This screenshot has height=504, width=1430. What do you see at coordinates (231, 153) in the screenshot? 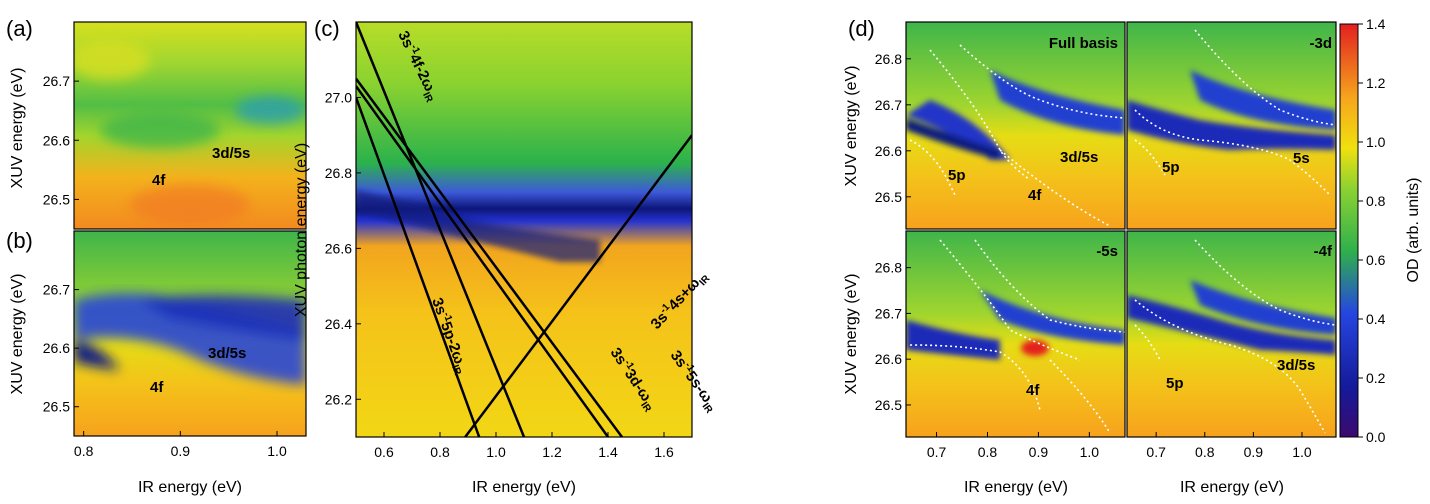
I see `panel-a-annotation-3d5s: 3d/5s` at bounding box center [231, 153].